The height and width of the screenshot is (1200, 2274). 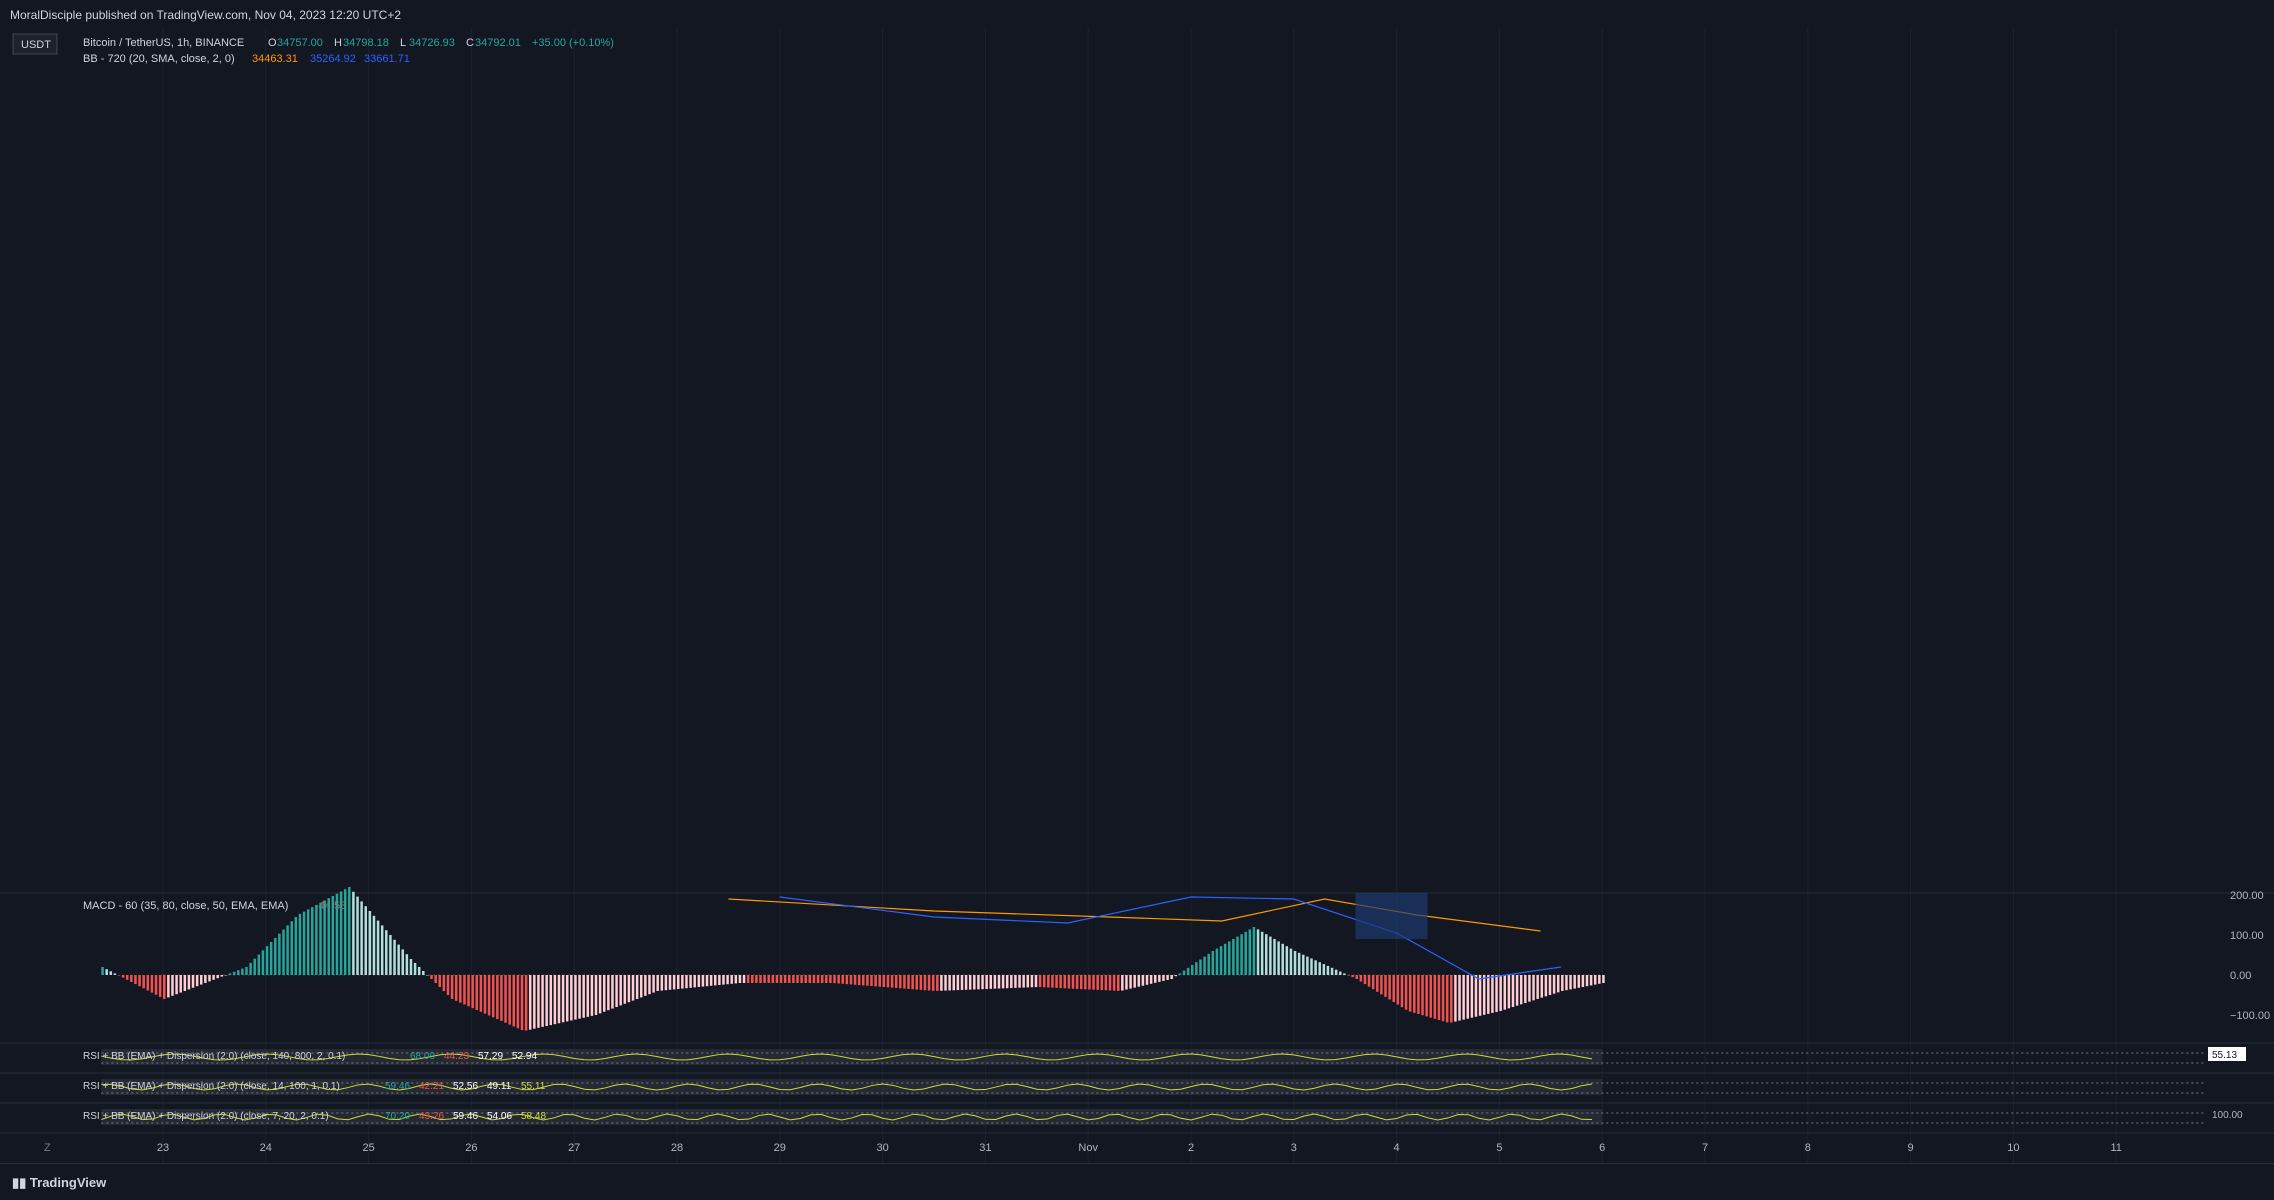 I want to click on legend-bb-upper: 35264.92, so click(x=333, y=59).